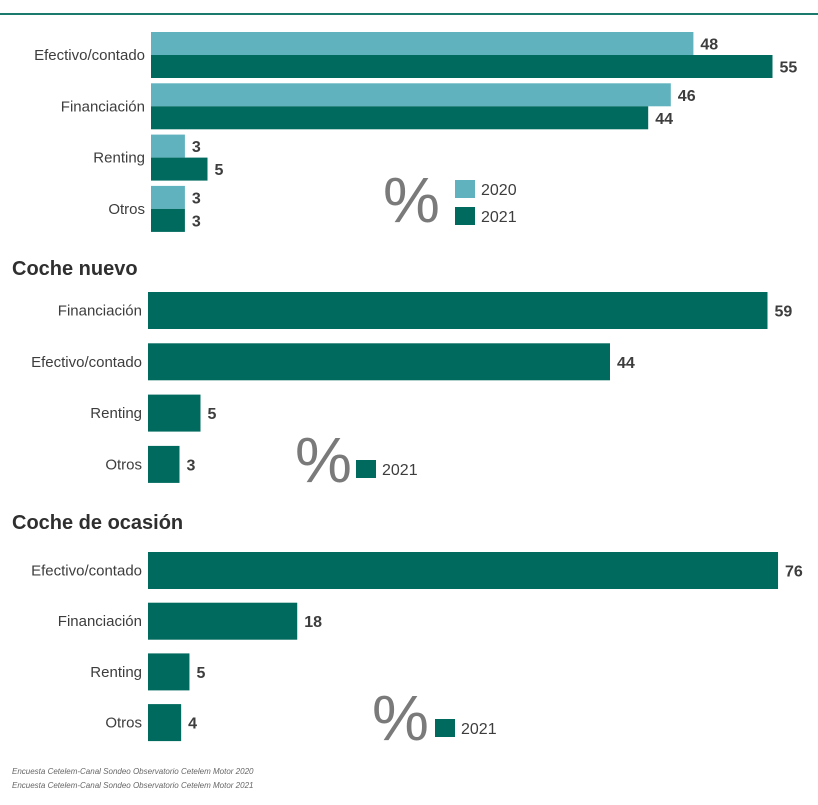 This screenshot has height=805, width=818. Describe the element at coordinates (98, 523) in the screenshot. I see `chart-title-coche-ocasion: Coche de ocasión` at that location.